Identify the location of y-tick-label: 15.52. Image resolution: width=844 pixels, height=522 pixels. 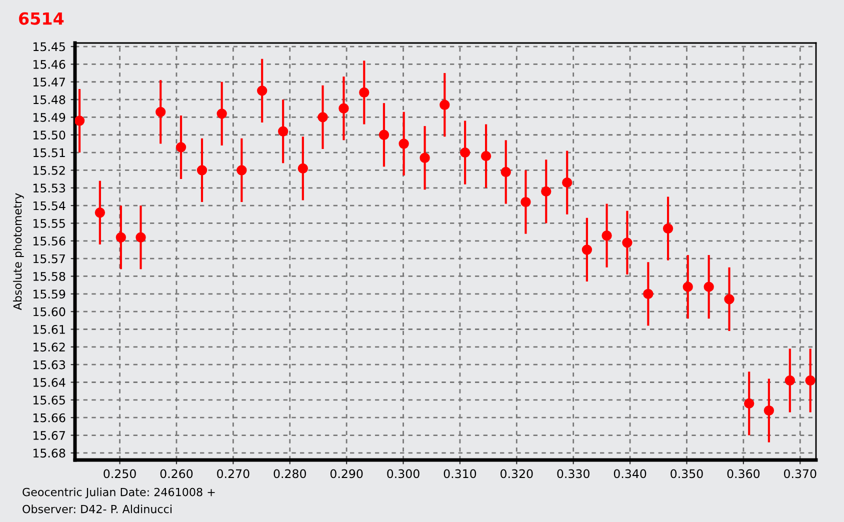
(49, 170).